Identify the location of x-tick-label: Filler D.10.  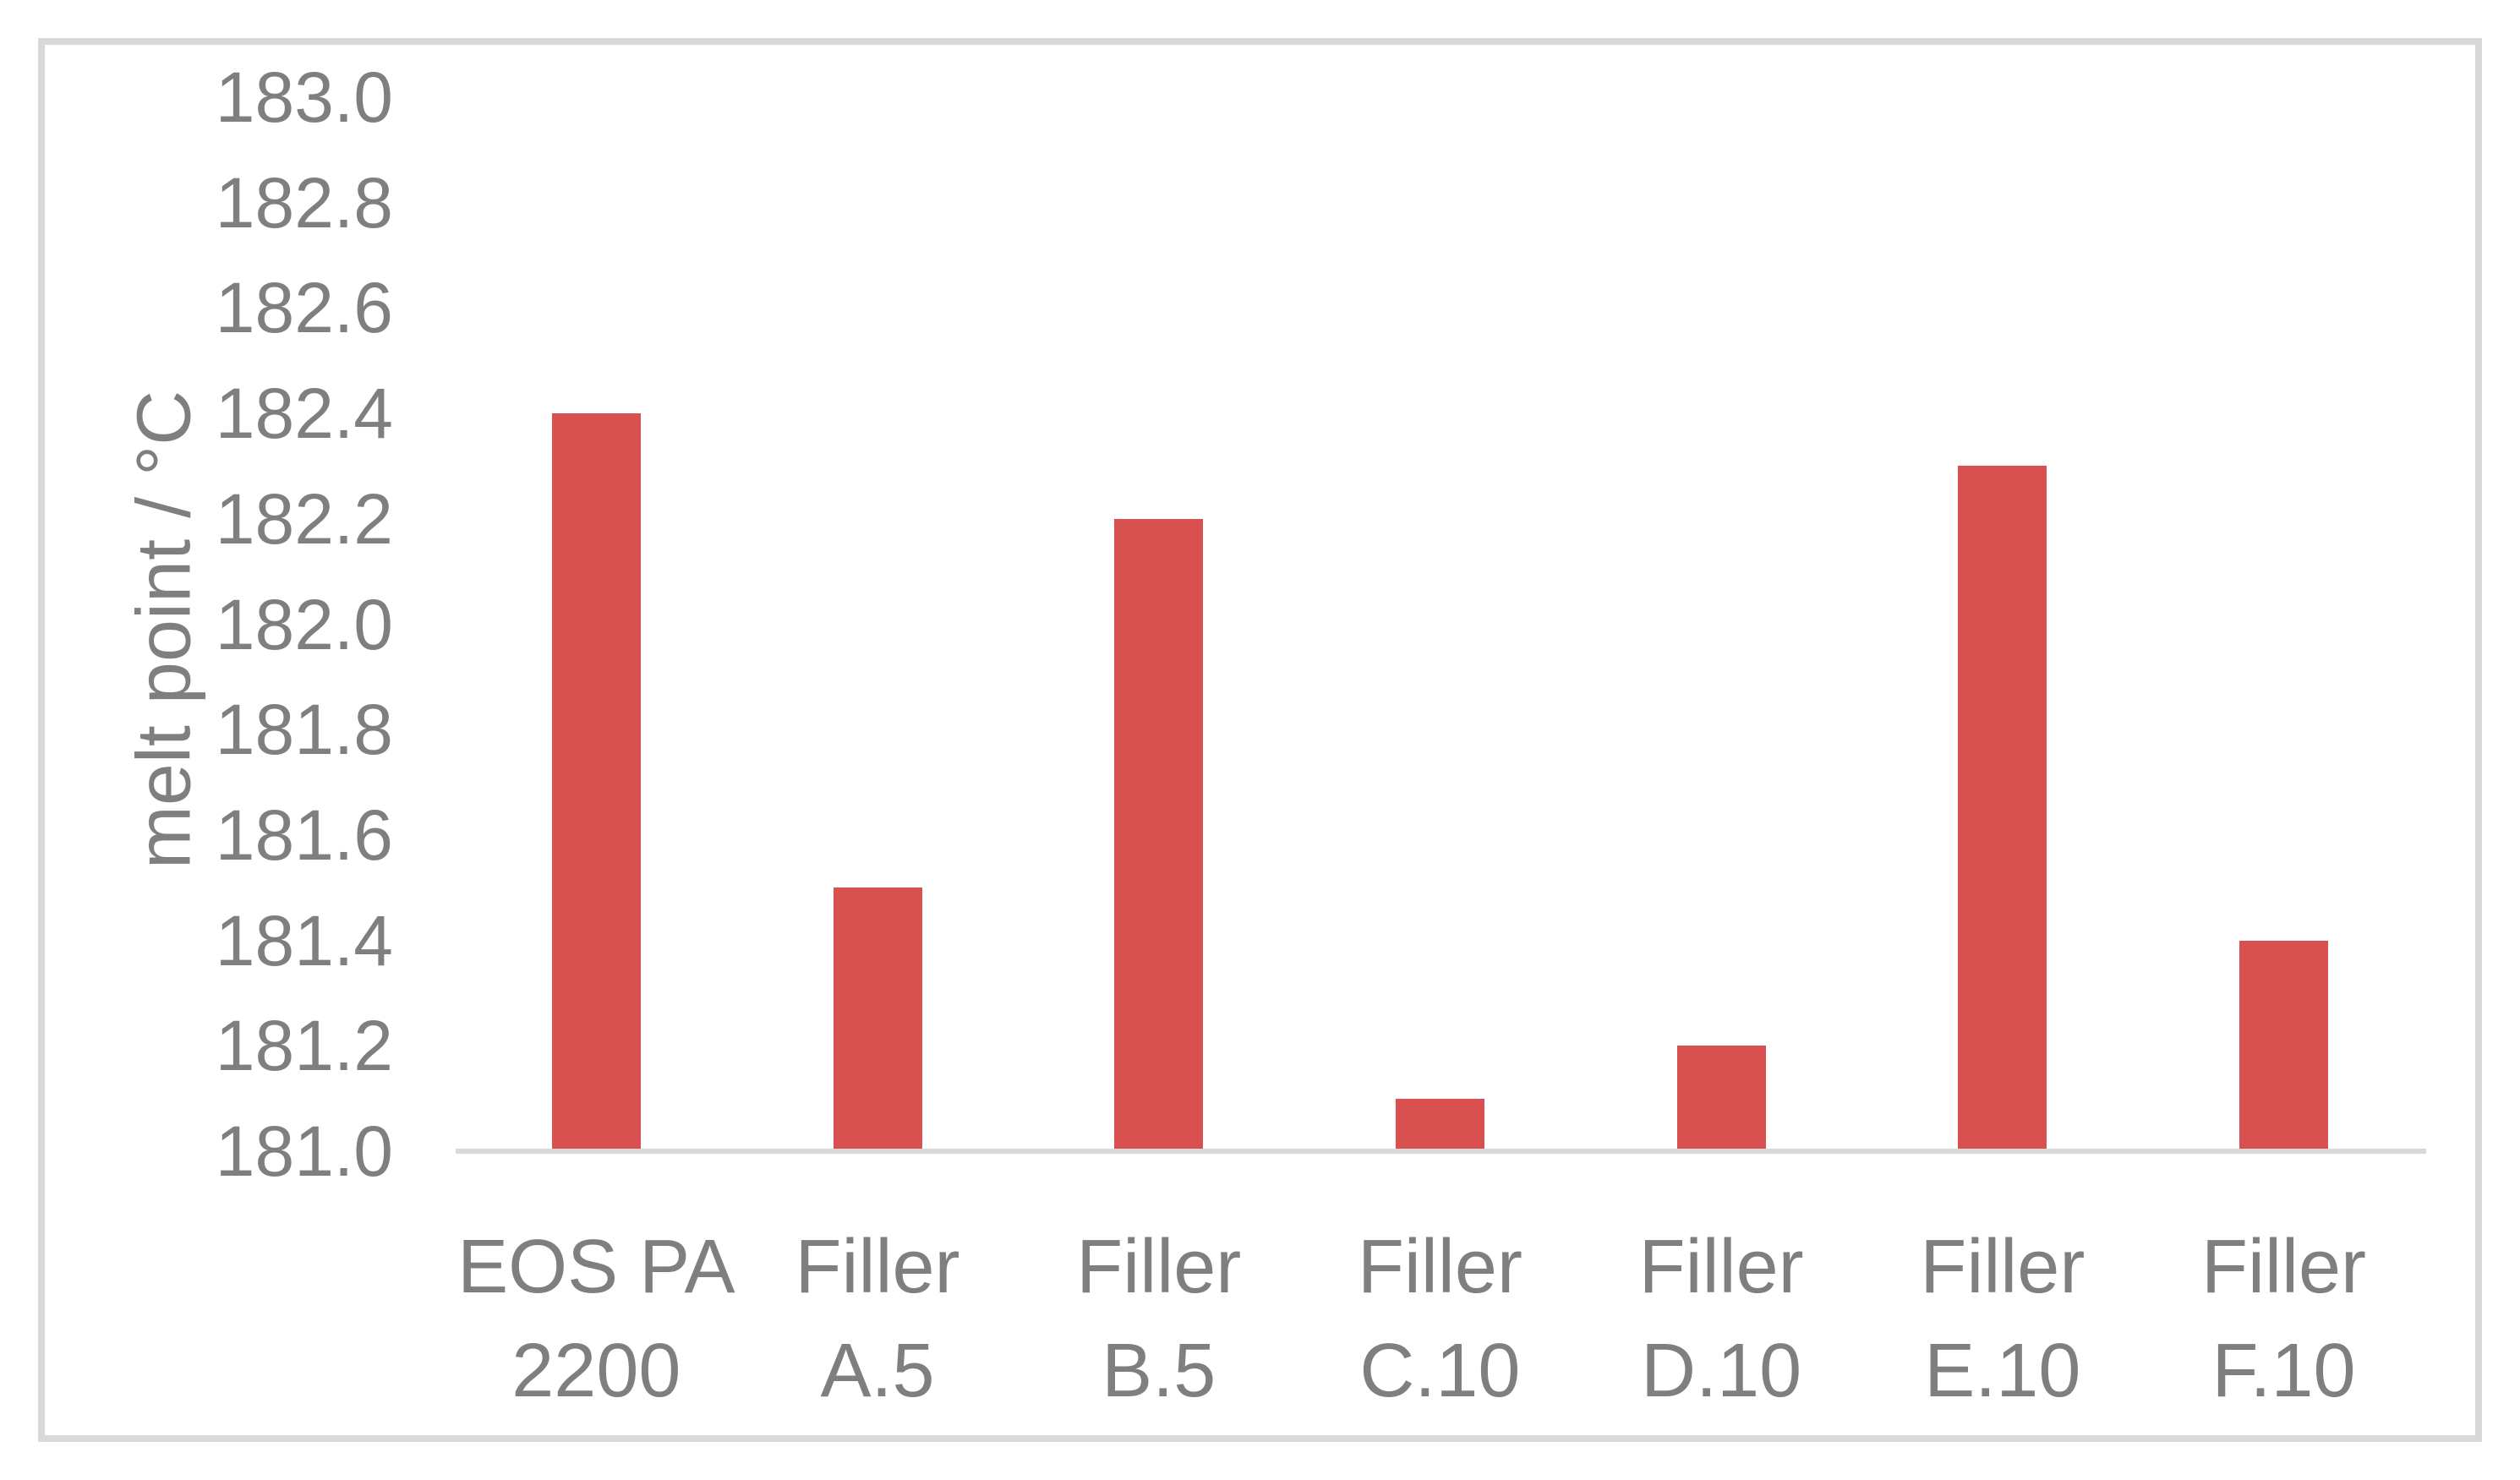
(1721, 1319).